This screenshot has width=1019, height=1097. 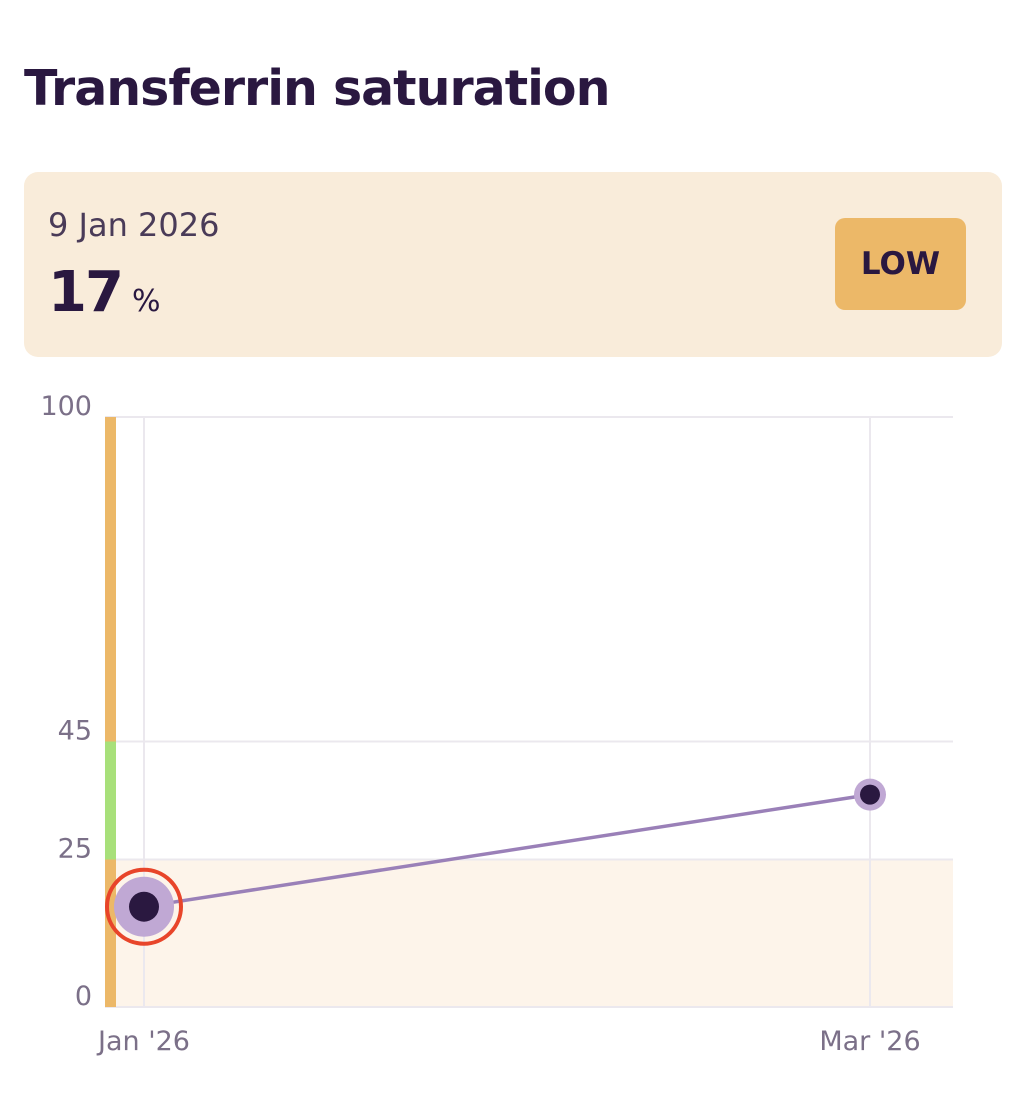 What do you see at coordinates (134, 225) in the screenshot?
I see `summary-date: 9 Jan 2026` at bounding box center [134, 225].